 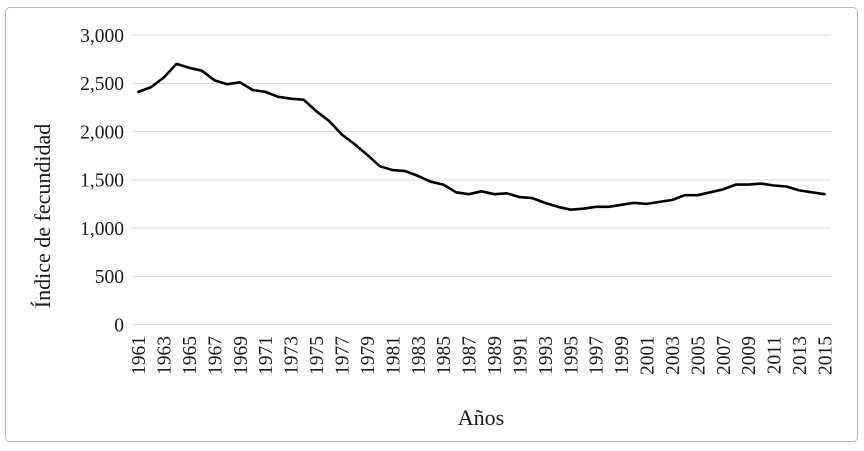 What do you see at coordinates (343, 355) in the screenshot?
I see `x-tick-label: 1977` at bounding box center [343, 355].